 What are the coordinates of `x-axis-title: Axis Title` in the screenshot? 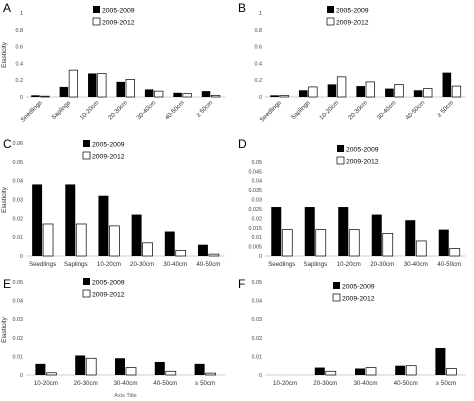 It's located at (125, 396).